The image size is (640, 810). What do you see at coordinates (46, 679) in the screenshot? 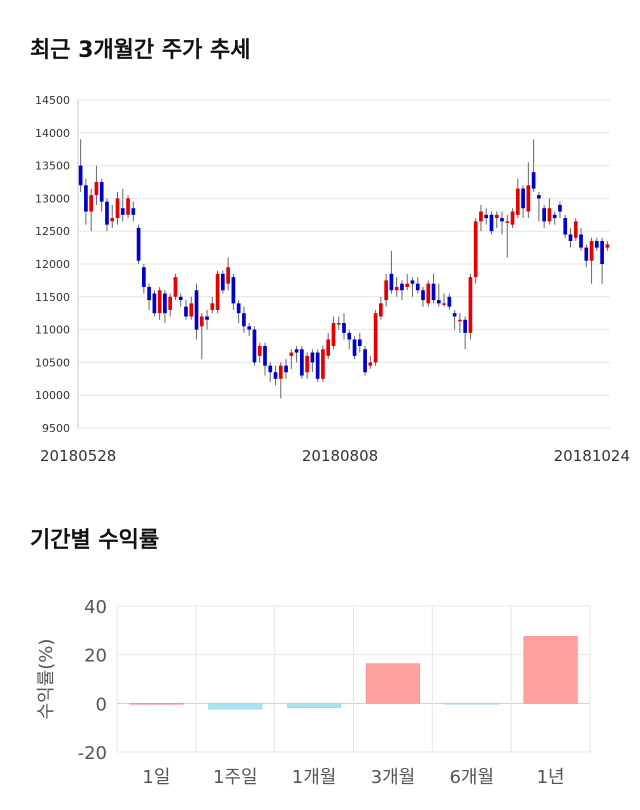
I see `y-axis-title: 수익률(%)` at bounding box center [46, 679].